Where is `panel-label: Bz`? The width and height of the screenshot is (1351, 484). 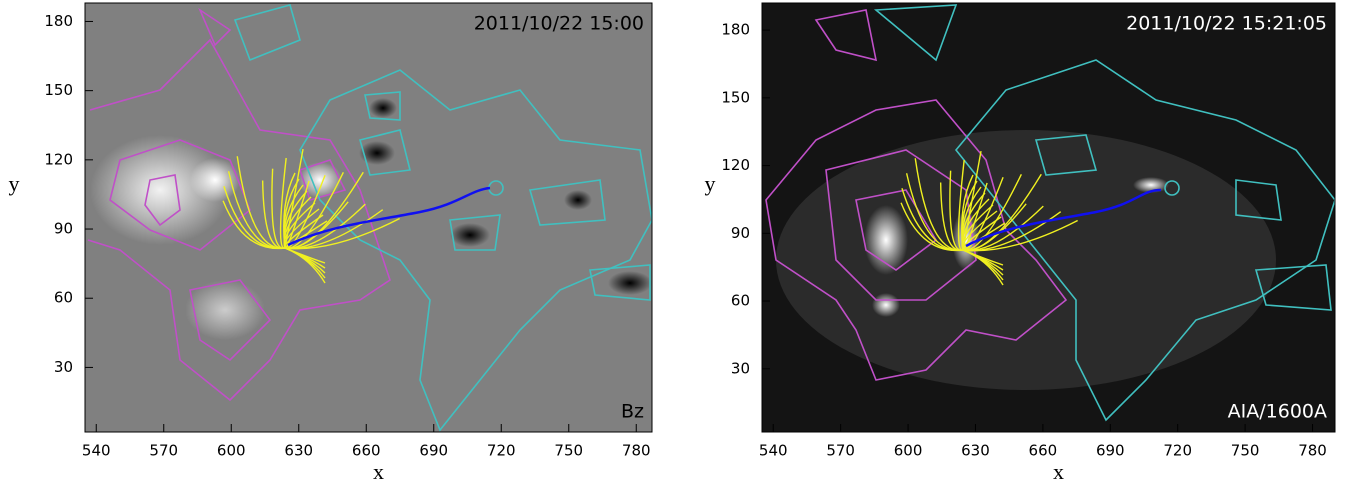 panel-label: Bz is located at coordinates (632, 412).